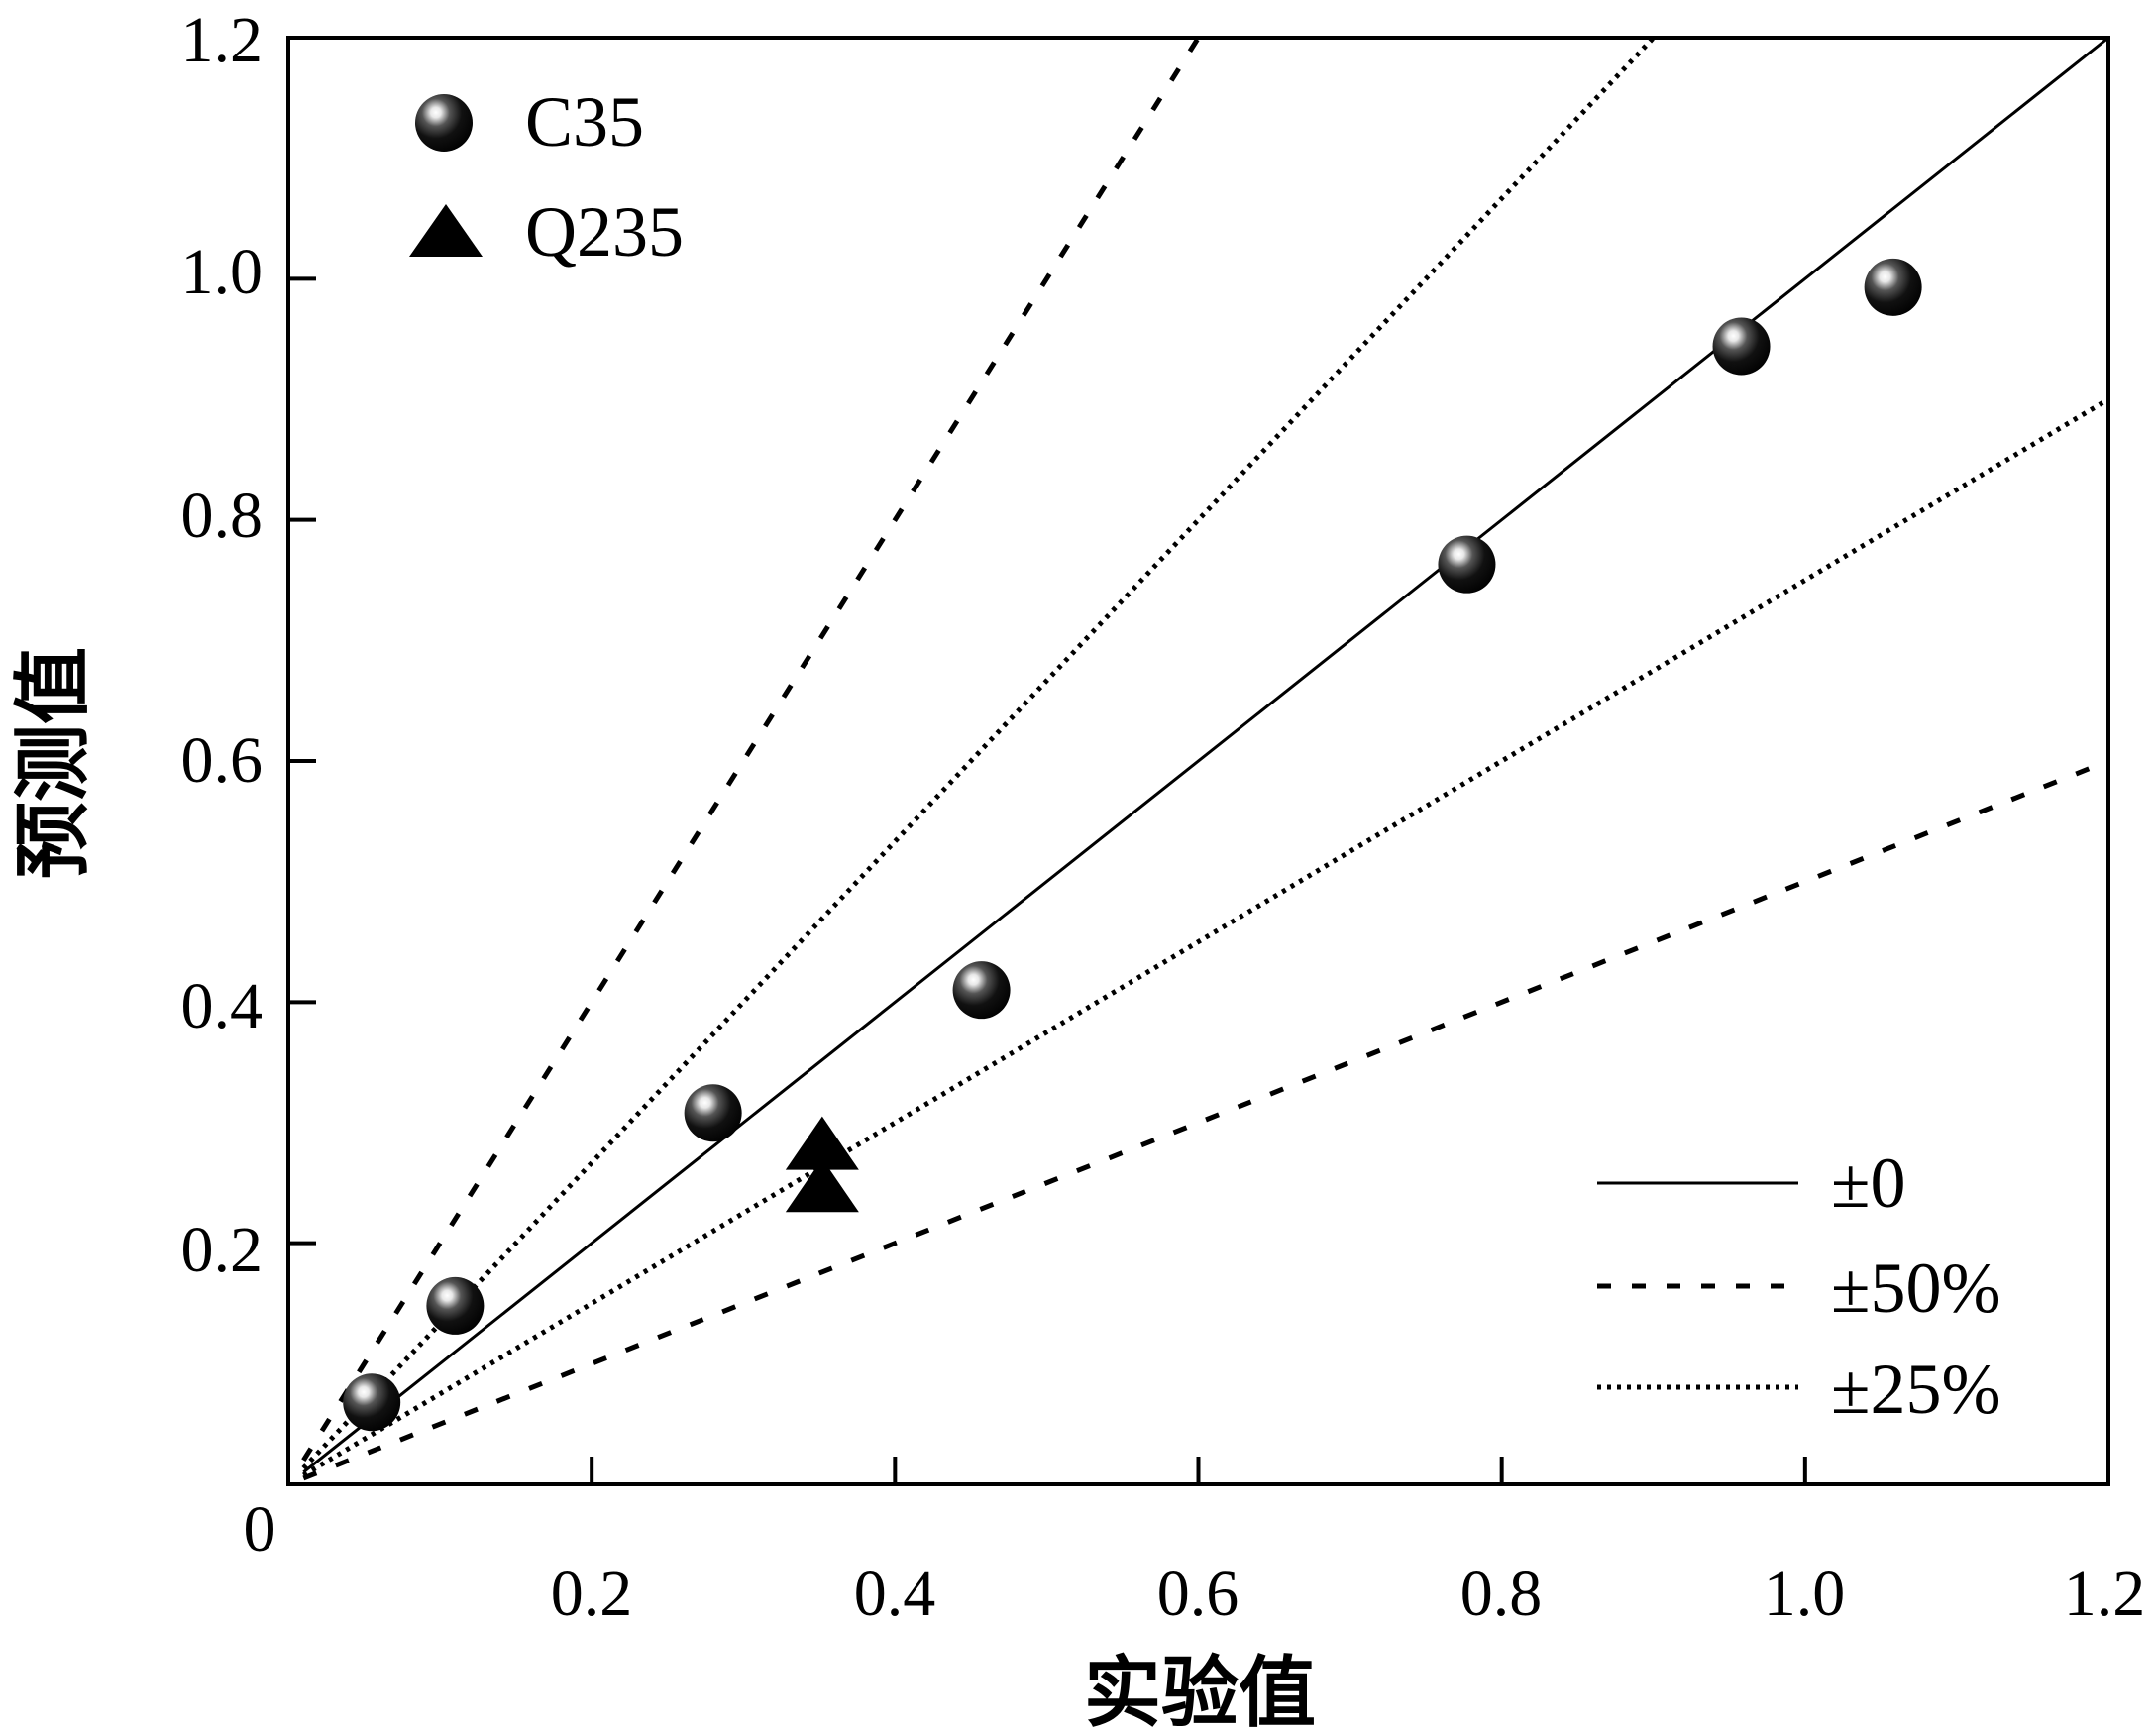 The width and height of the screenshot is (2156, 1734). What do you see at coordinates (222, 1250) in the screenshot?
I see `y-tick-label-0.2: 0.2` at bounding box center [222, 1250].